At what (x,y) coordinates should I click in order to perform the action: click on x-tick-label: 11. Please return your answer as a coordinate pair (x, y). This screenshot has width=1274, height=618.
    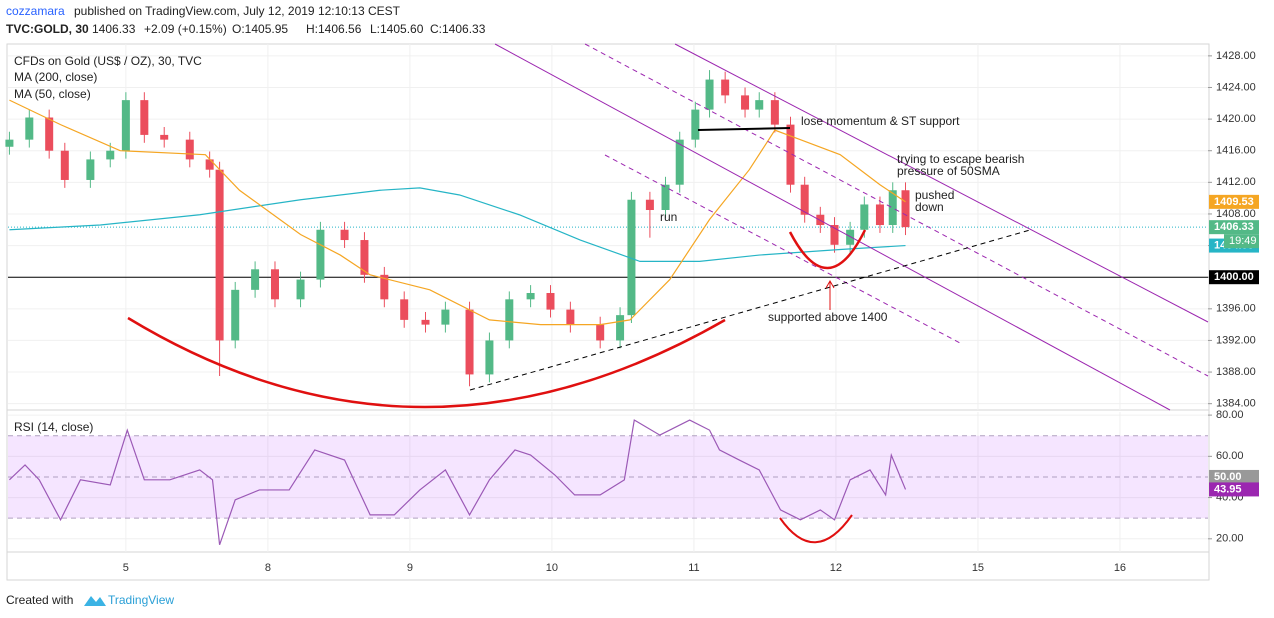
    Looking at the image, I should click on (693, 568).